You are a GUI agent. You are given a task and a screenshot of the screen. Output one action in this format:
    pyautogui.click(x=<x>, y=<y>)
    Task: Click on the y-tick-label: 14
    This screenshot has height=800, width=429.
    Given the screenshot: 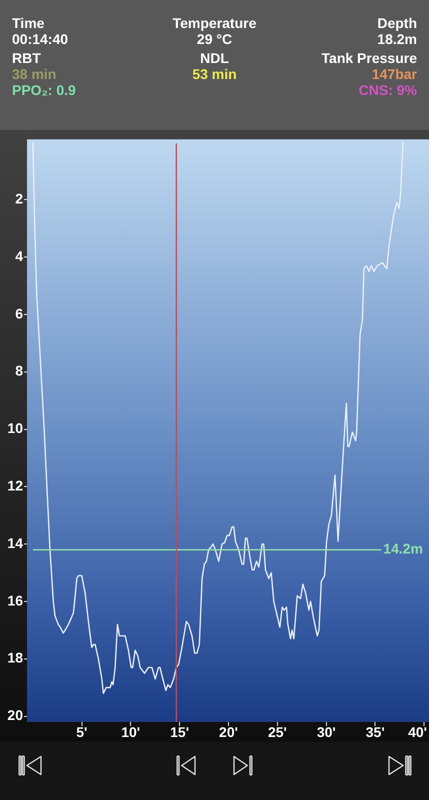 What is the action you would take?
    pyautogui.click(x=15, y=542)
    